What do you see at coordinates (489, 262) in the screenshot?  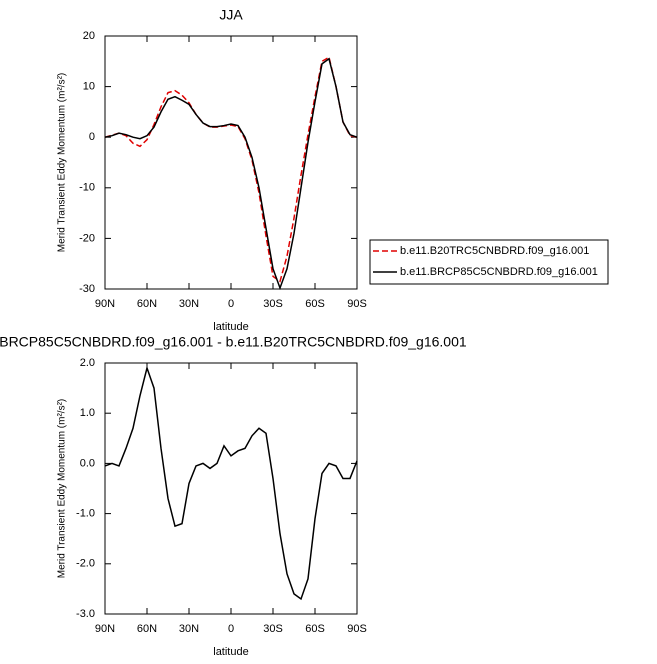 I see `legend-box` at bounding box center [489, 262].